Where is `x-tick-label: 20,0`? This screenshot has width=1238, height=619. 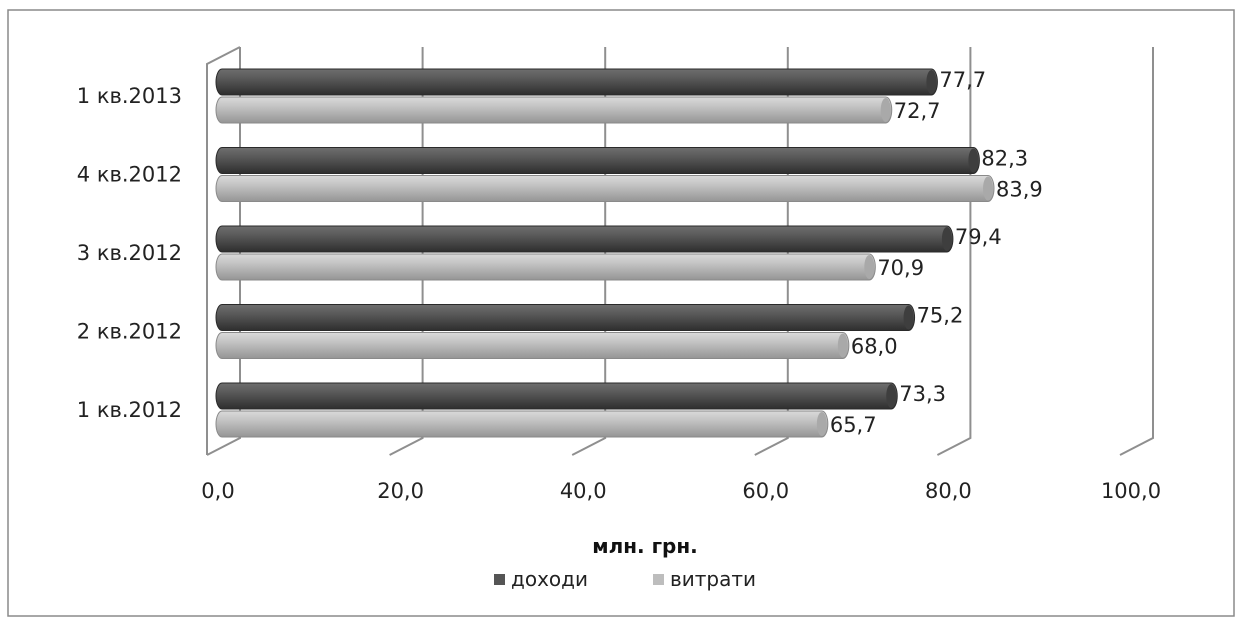 x-tick-label: 20,0 is located at coordinates (400, 491).